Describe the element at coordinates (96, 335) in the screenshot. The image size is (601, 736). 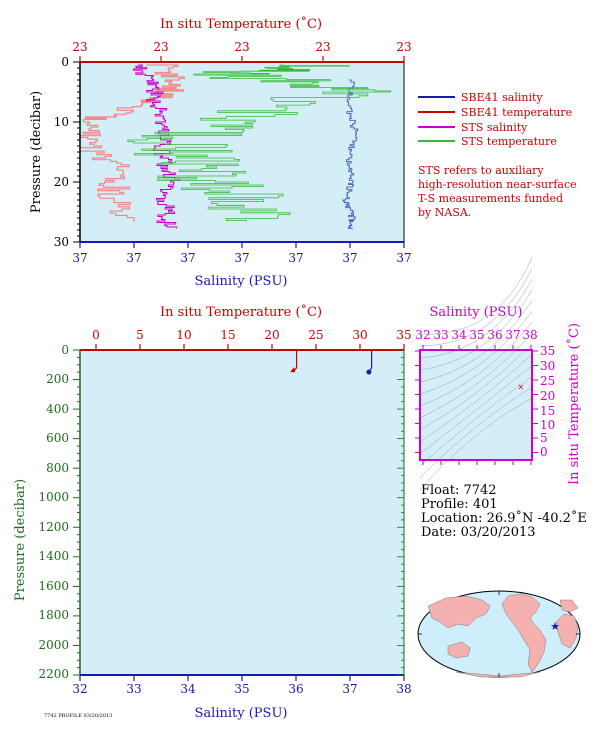
I see `main-temp-tick: 0` at that location.